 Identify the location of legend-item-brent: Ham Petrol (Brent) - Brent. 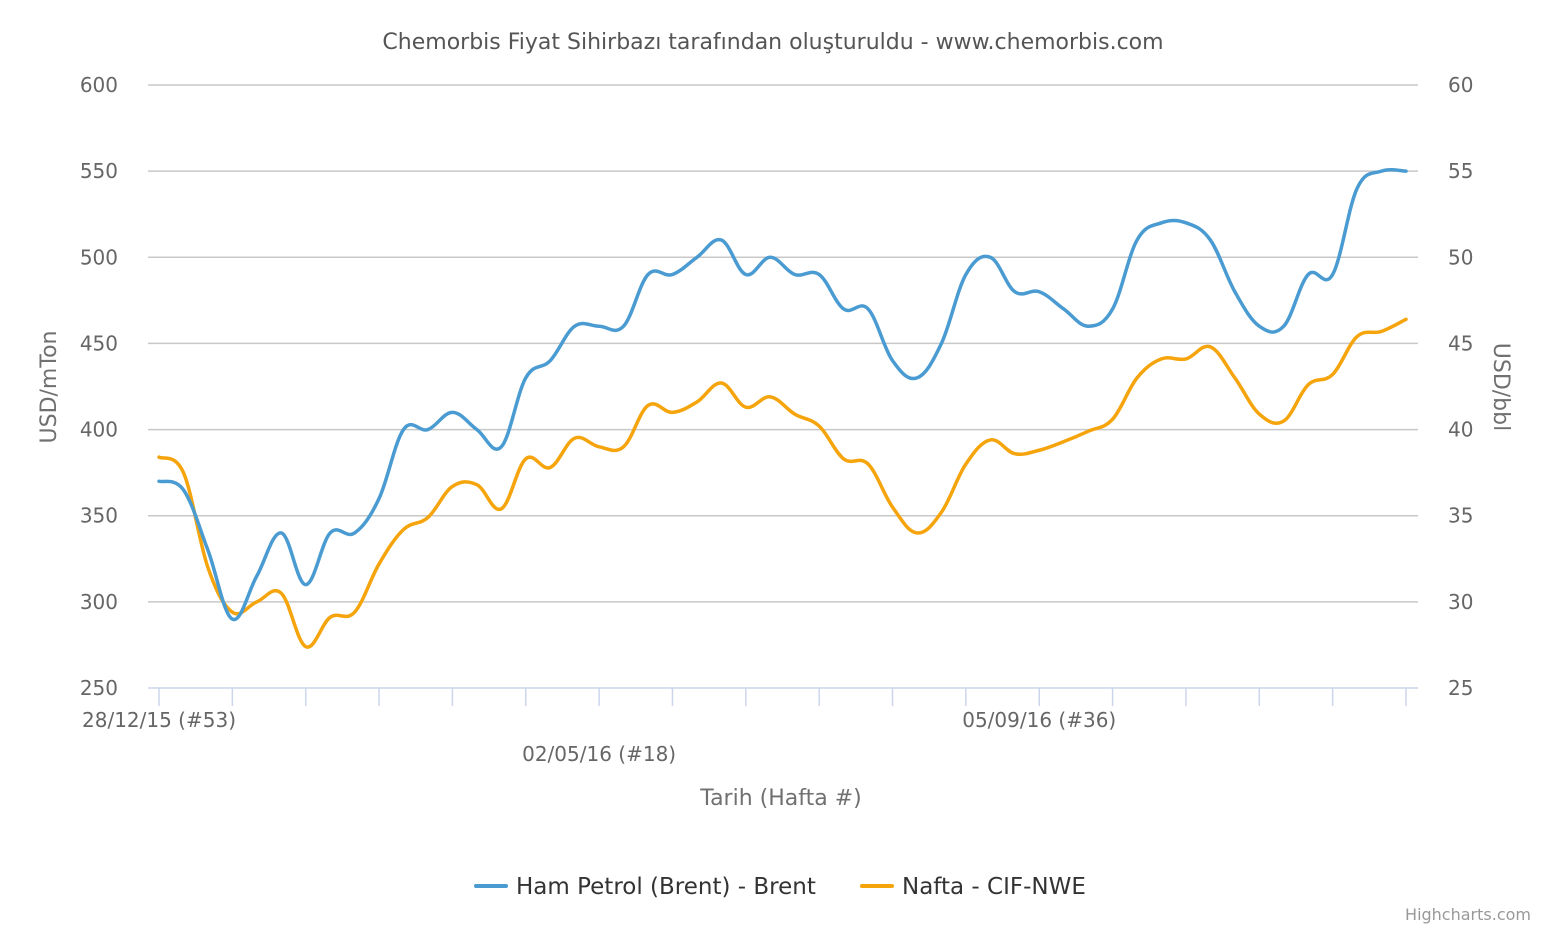
(645, 887).